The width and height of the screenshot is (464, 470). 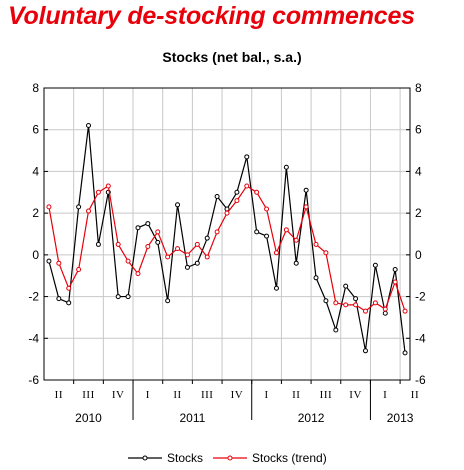 I want to click on y-tick-label-left: -6, so click(x=33, y=380).